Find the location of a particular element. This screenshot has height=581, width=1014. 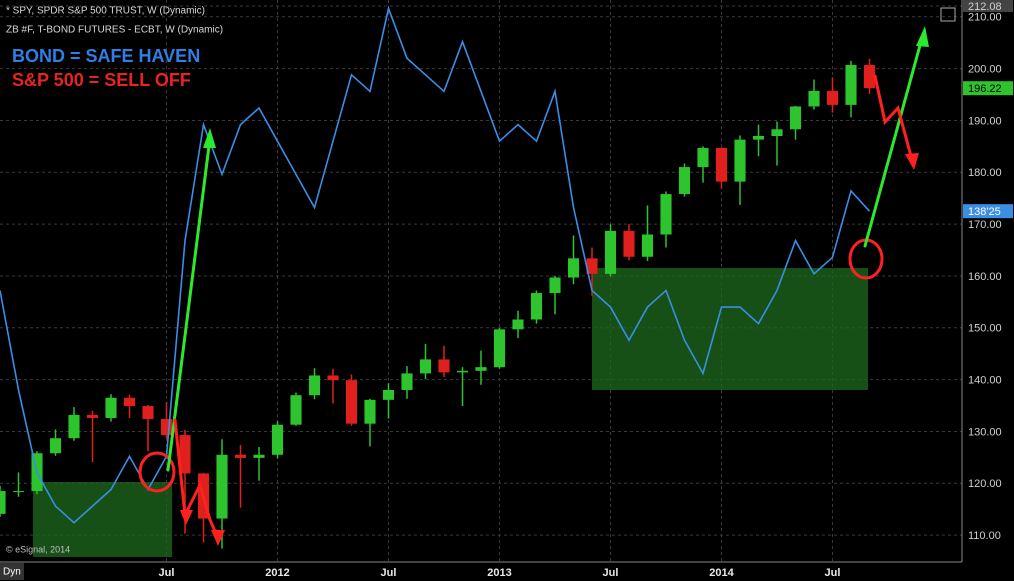

y-tick-label: 210.00 is located at coordinates (985, 18).